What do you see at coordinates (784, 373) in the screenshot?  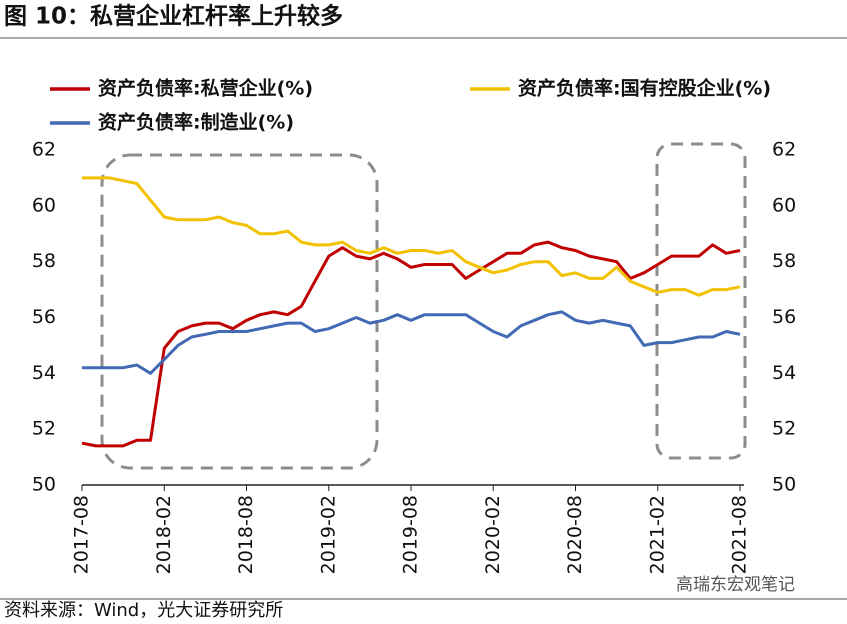 I see `y2-tick-label: 54` at bounding box center [784, 373].